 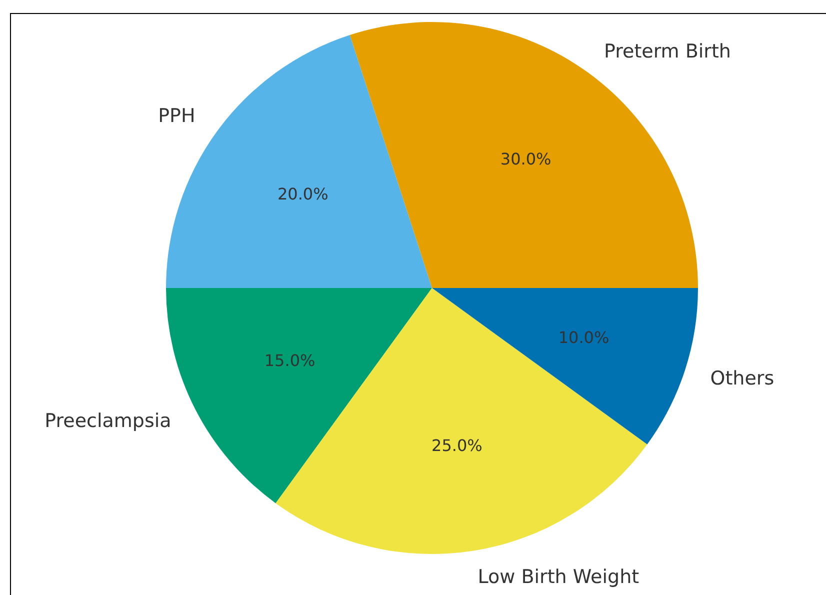 What do you see at coordinates (302, 194) in the screenshot?
I see `data-label: 20.0%` at bounding box center [302, 194].